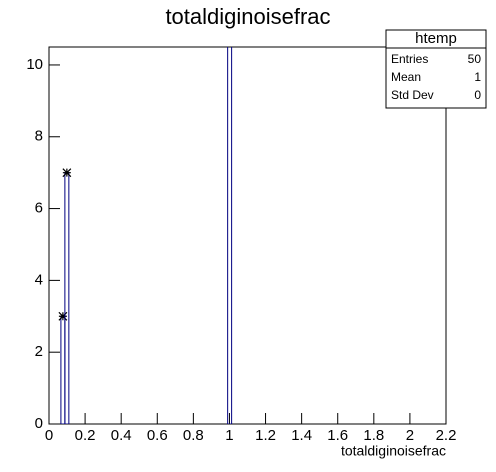  I want to click on x-tick-label: 0.2, so click(85, 435).